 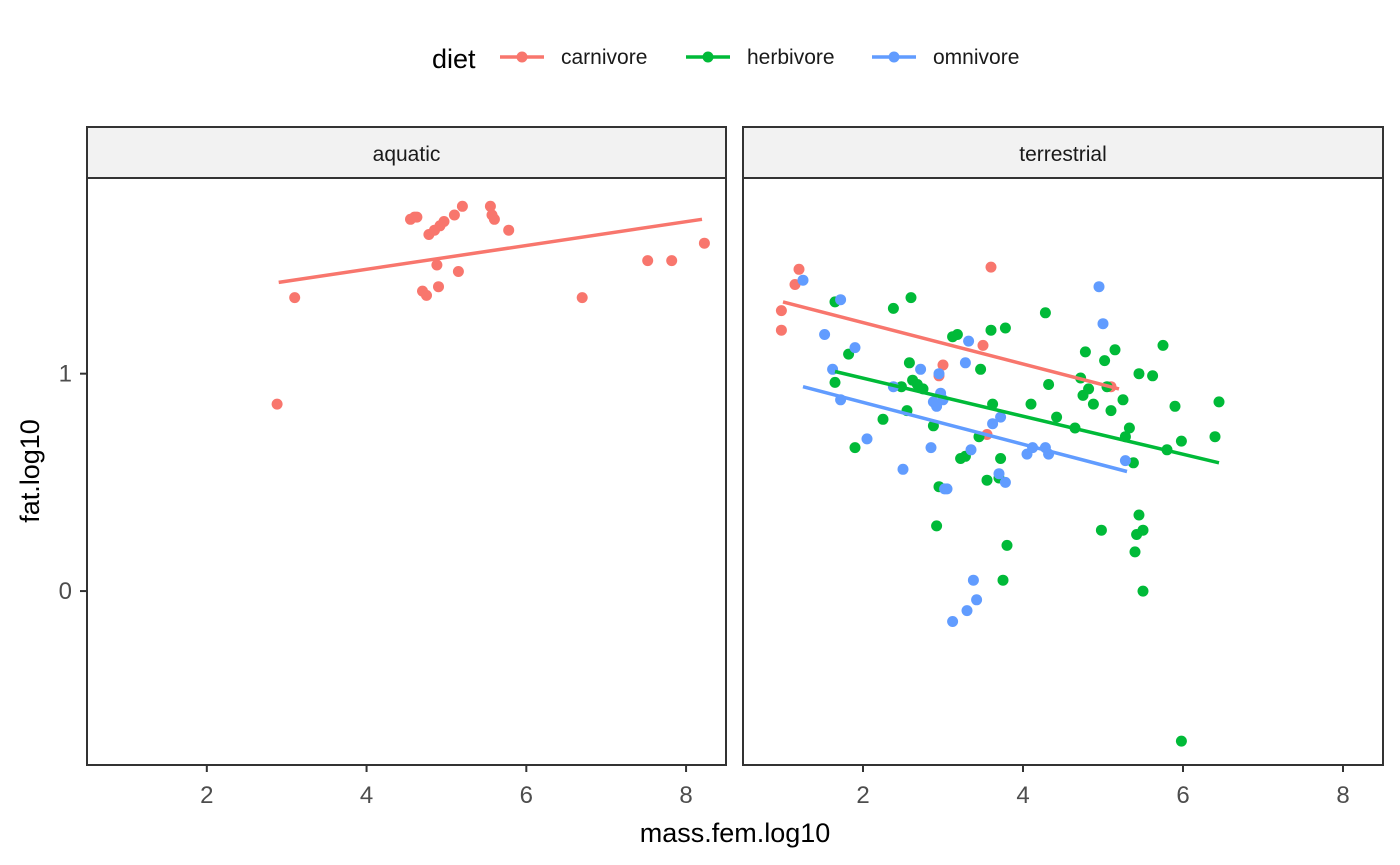 I want to click on y-axis-title: fat.log10, so click(x=30, y=471).